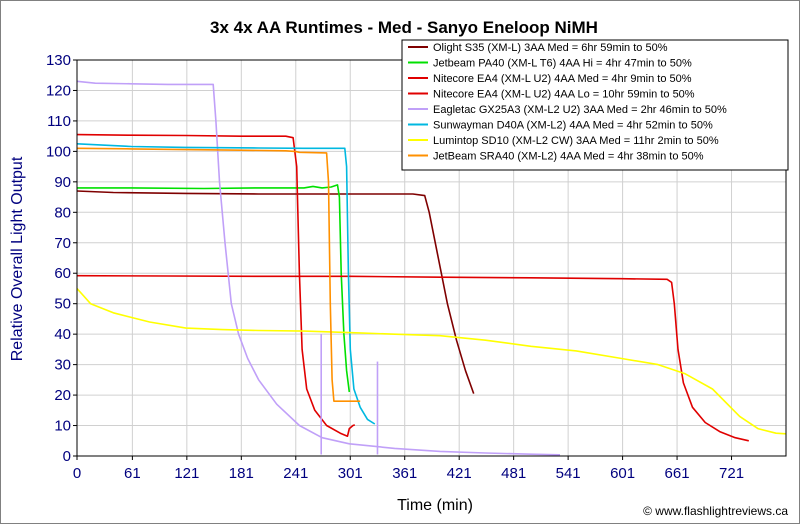  Describe the element at coordinates (58, 90) in the screenshot. I see `y-tick-label: 120` at that location.